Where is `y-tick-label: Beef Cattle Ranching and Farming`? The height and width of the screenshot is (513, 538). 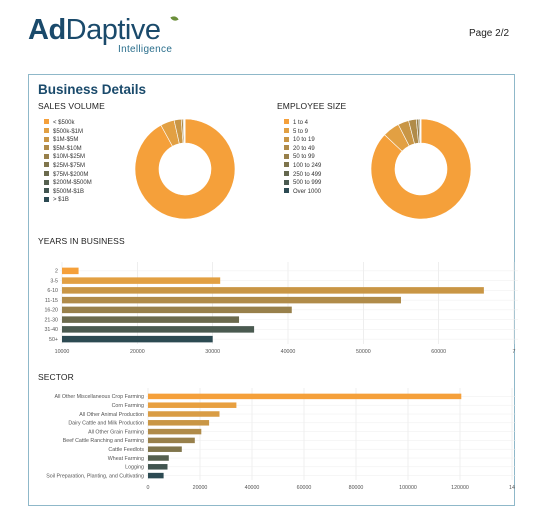
y-tick-label: Beef Cattle Ranching and Farming is located at coordinates (103, 441).